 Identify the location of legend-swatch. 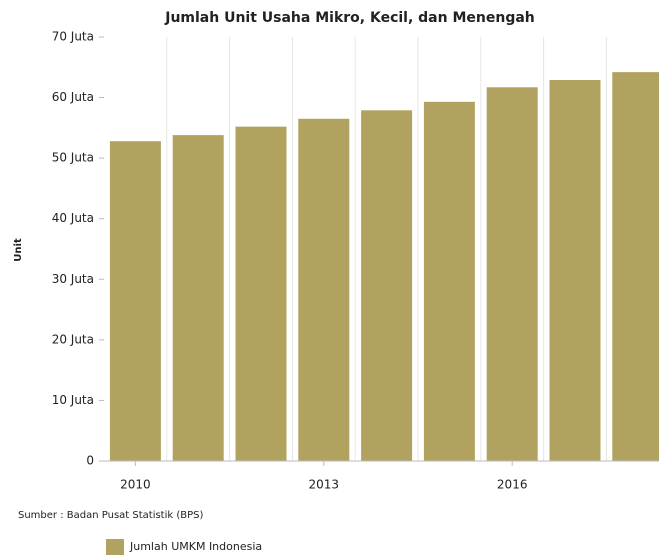
(115, 547).